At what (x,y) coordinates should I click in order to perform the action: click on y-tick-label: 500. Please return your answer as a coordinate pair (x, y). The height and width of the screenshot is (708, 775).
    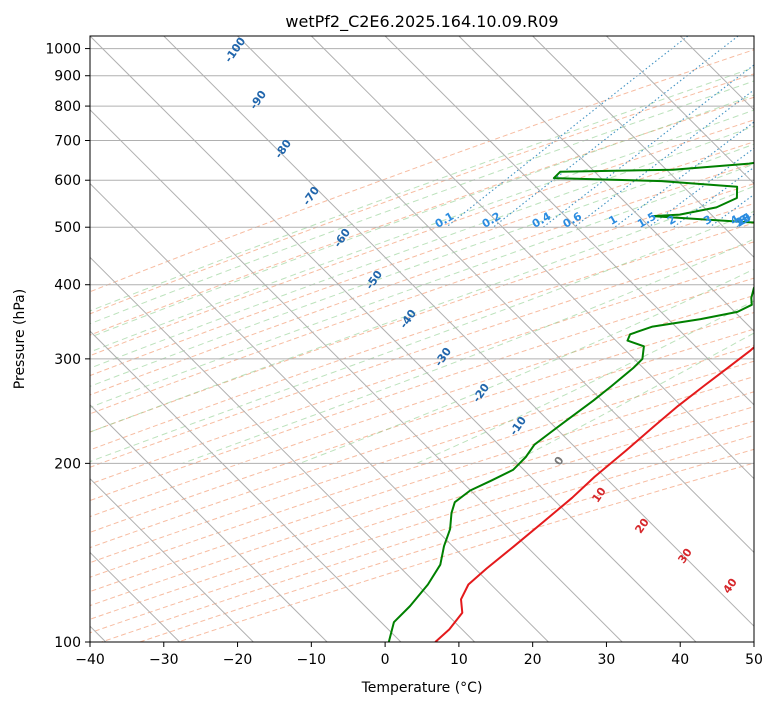
    Looking at the image, I should click on (67, 228).